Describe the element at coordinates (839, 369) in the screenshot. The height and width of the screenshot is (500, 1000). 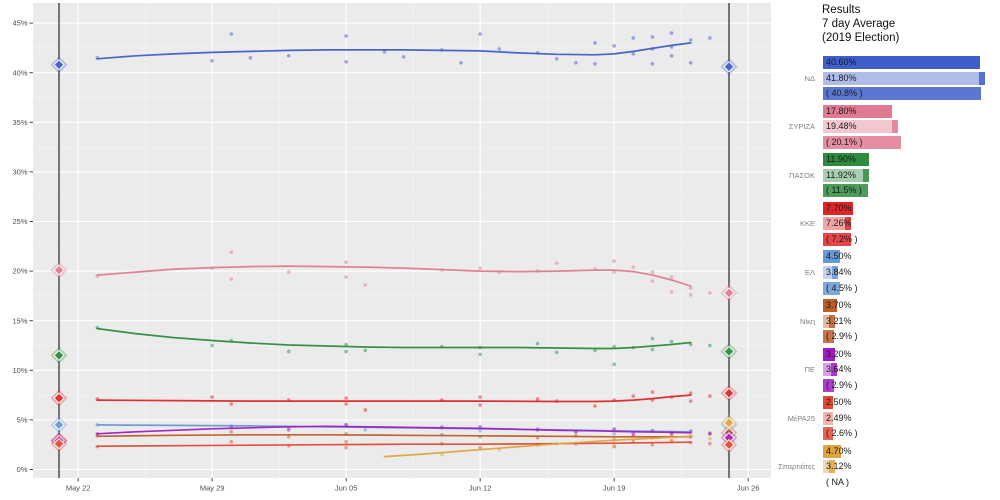
I see `legend-value-label: 3.64%` at that location.